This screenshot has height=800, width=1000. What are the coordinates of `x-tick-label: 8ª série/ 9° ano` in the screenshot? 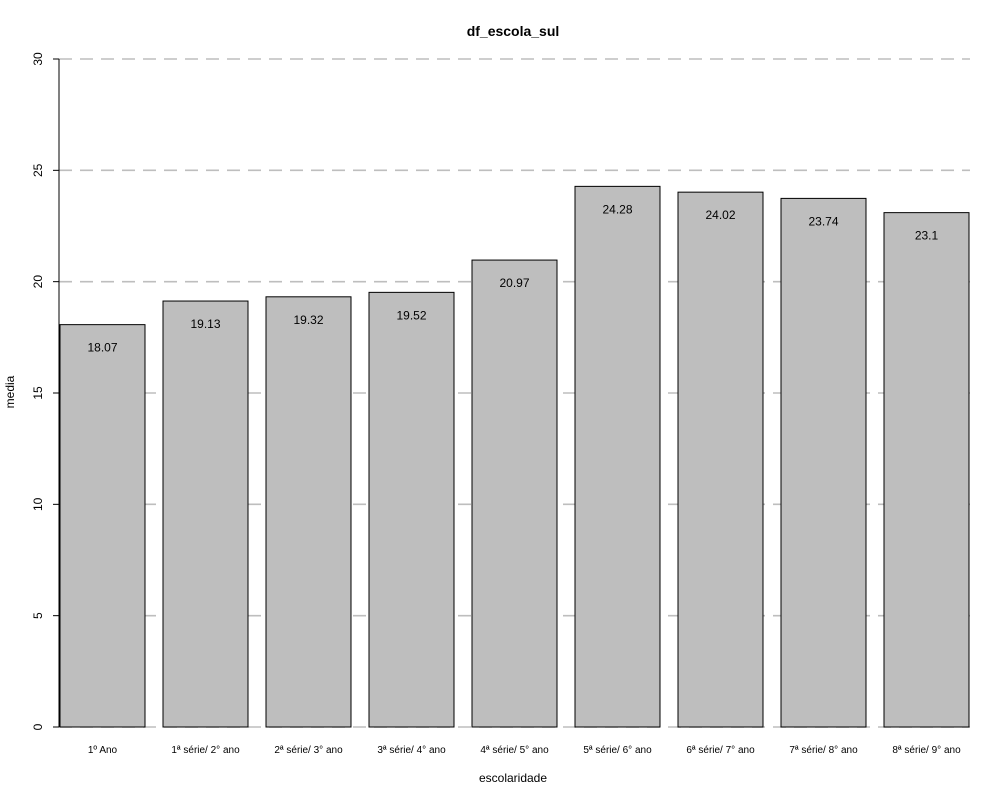 It's located at (926, 750).